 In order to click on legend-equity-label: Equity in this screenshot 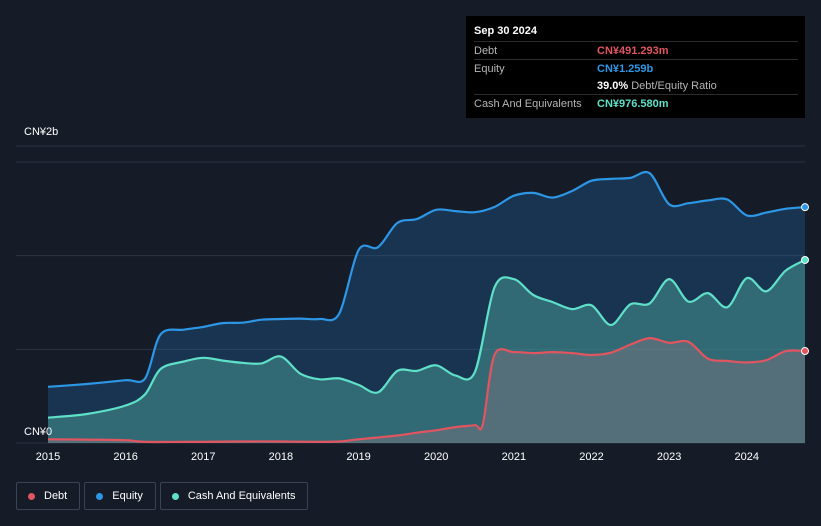, I will do `click(127, 496)`.